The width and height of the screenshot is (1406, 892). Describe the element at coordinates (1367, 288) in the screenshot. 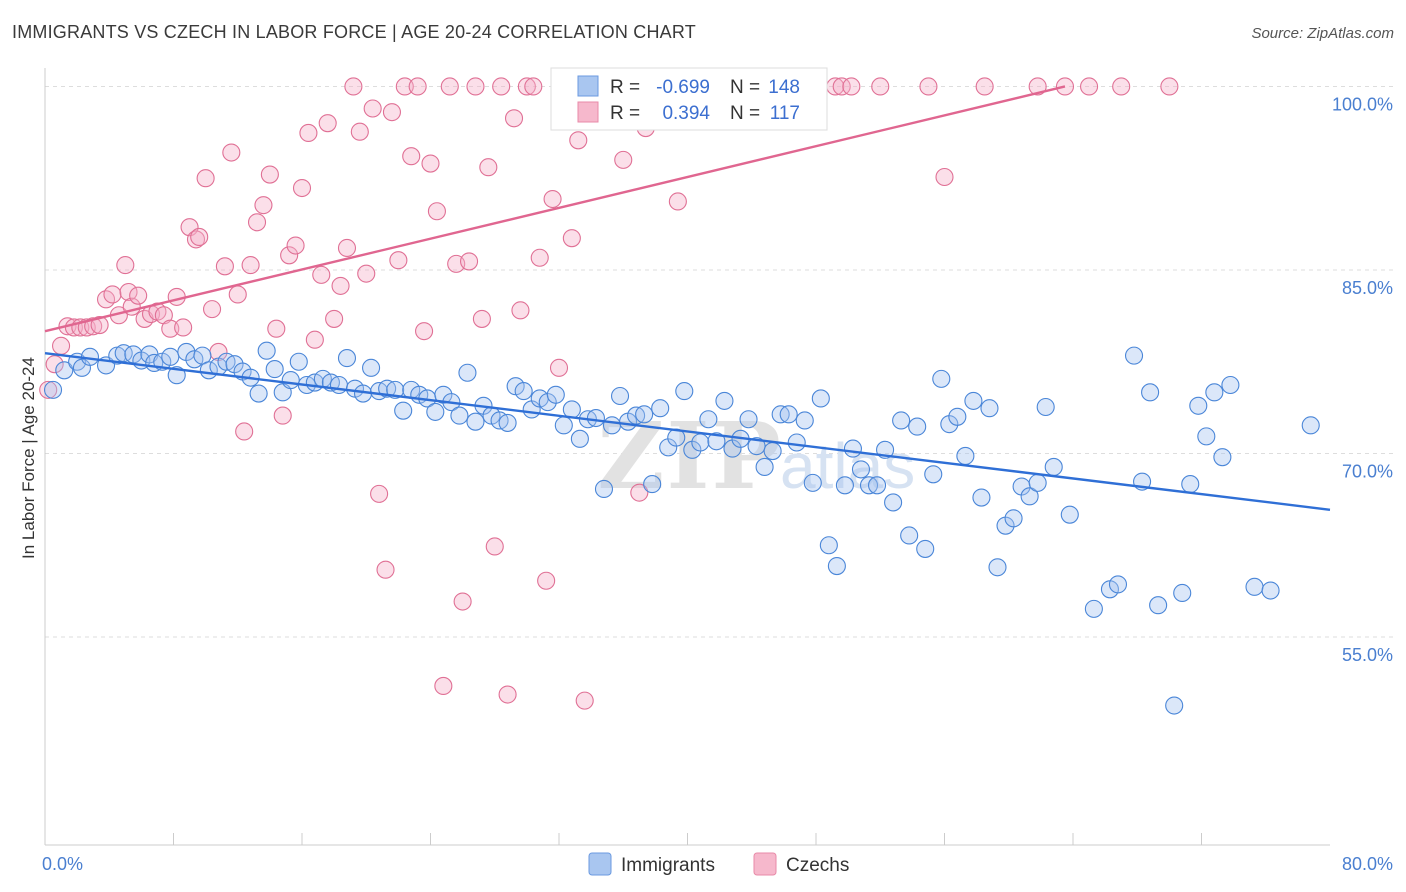

I see `y-tick-label: 85.0%` at that location.